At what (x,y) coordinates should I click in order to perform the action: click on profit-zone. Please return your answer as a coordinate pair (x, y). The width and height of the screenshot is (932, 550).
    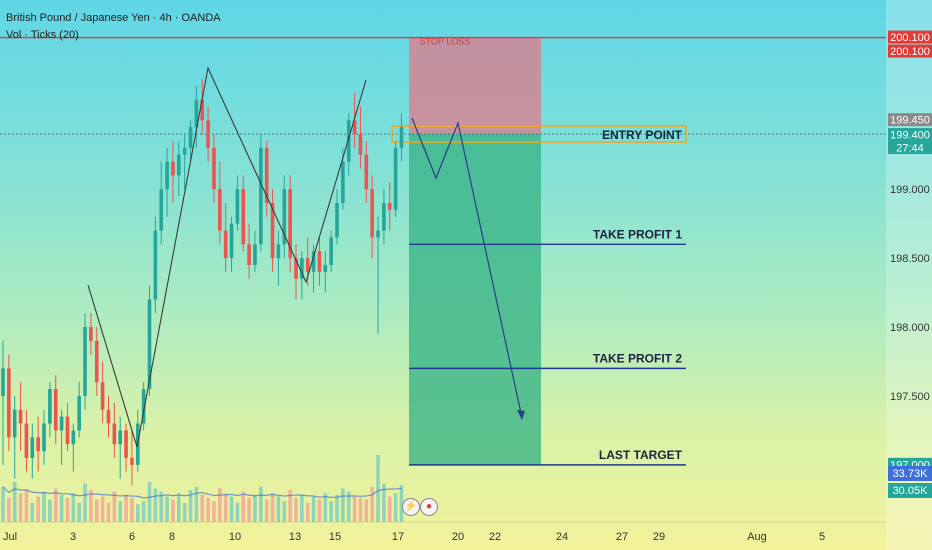
    Looking at the image, I should click on (475, 299).